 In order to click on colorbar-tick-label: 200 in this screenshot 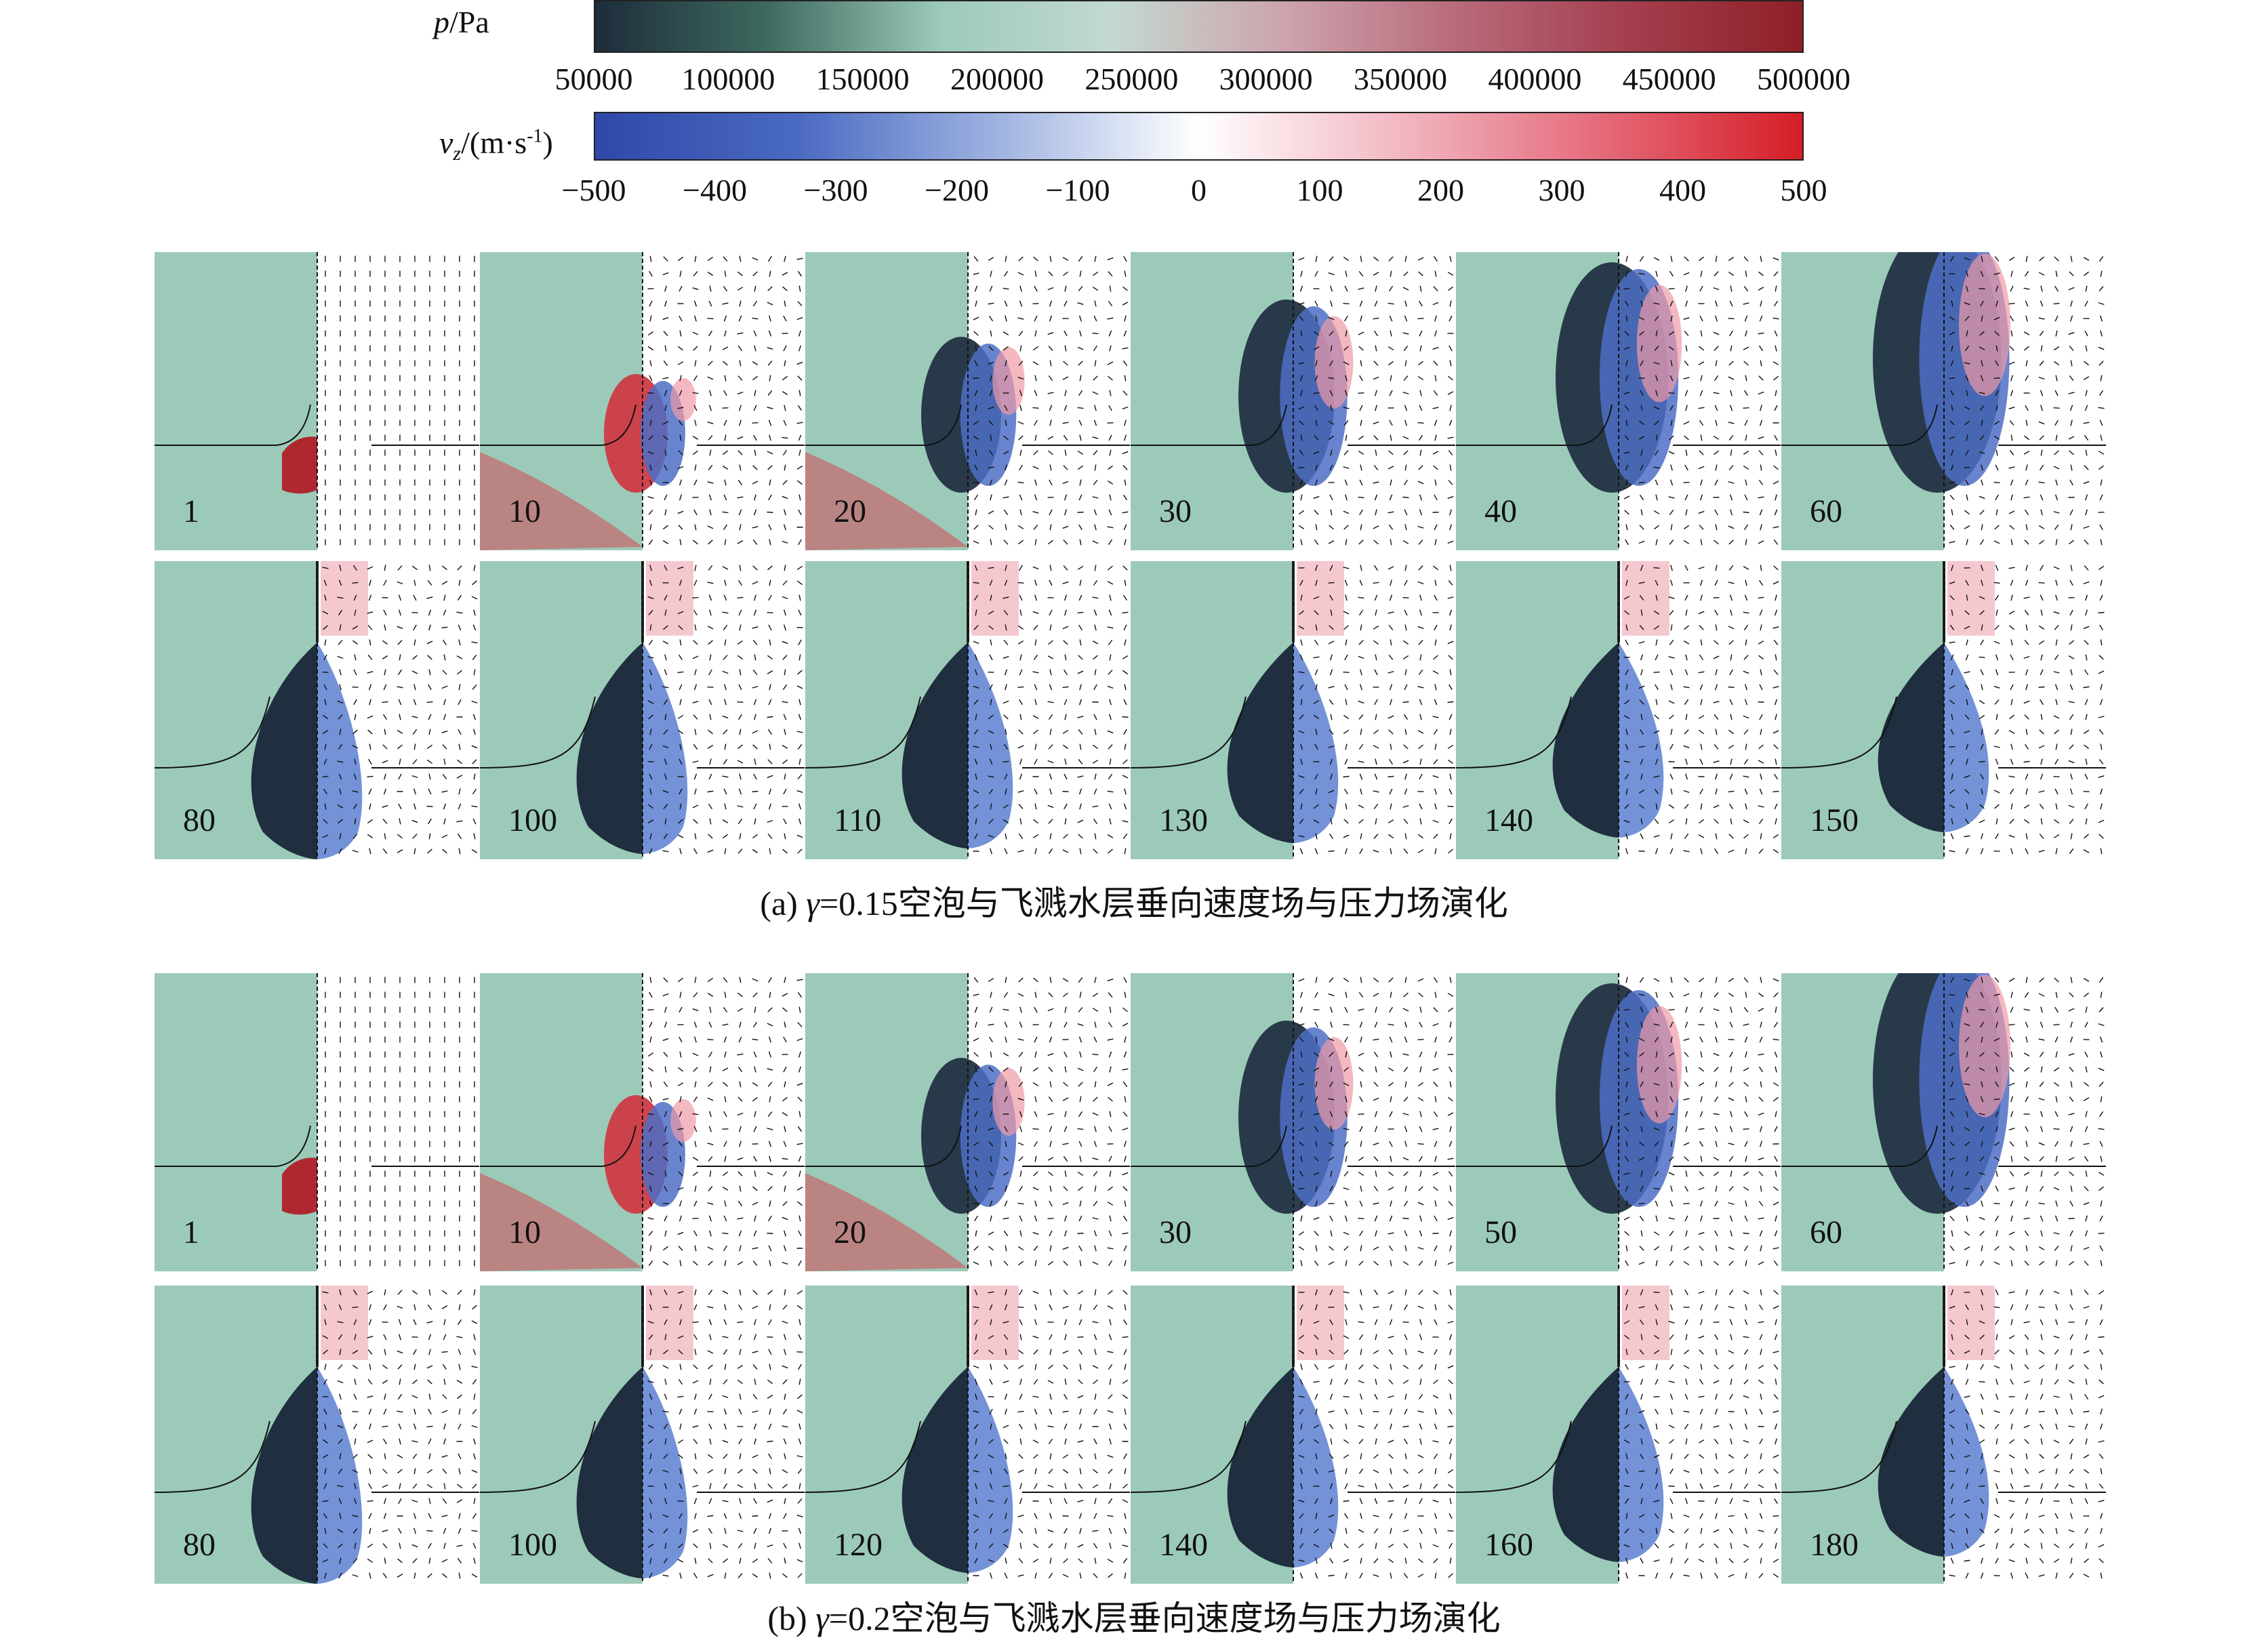, I will do `click(1440, 190)`.